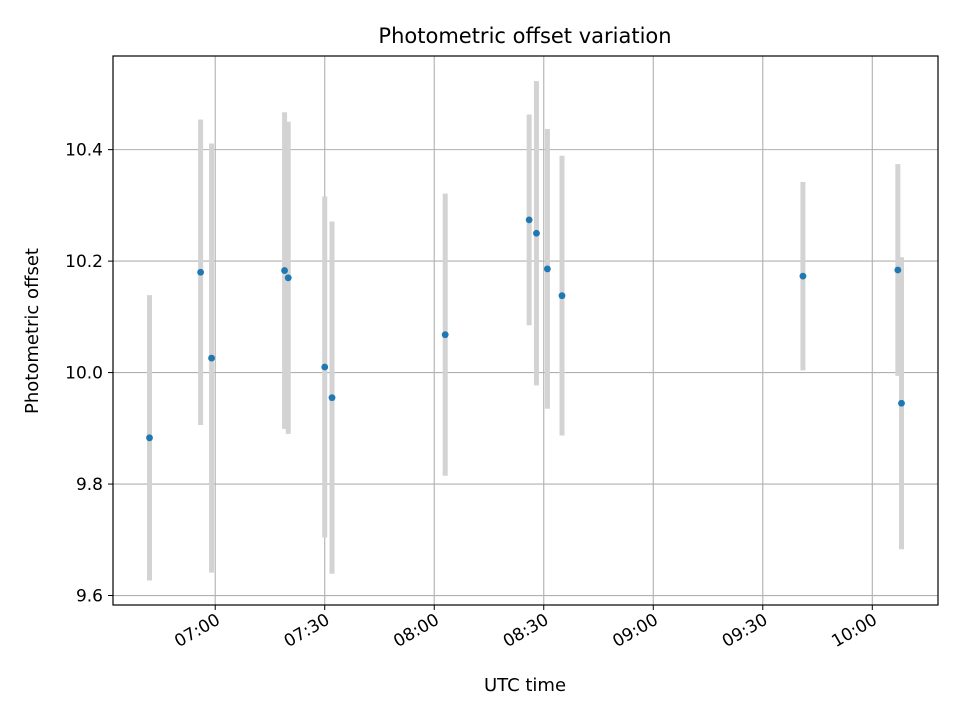 This screenshot has height=720, width=960. I want to click on x-tick-label: 09:00, so click(635, 631).